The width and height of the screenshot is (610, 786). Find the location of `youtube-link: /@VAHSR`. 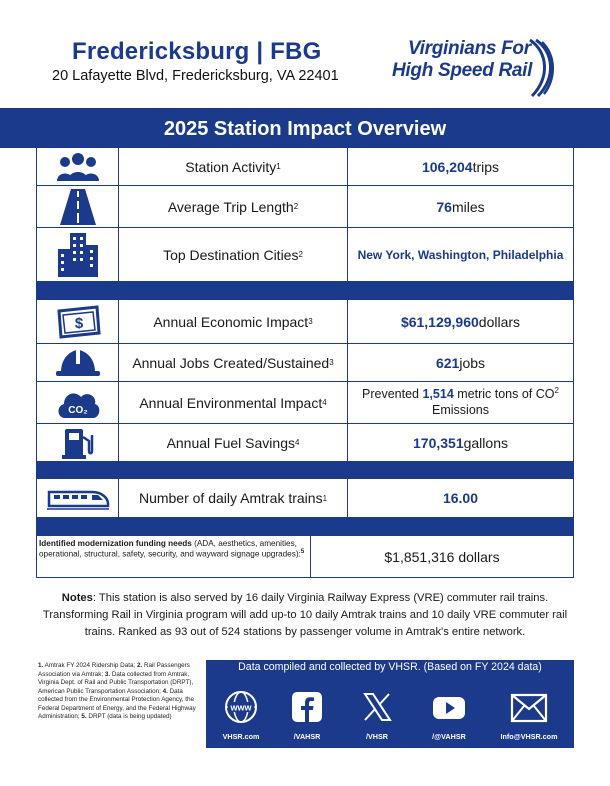

youtube-link: /@VAHSR is located at coordinates (449, 715).